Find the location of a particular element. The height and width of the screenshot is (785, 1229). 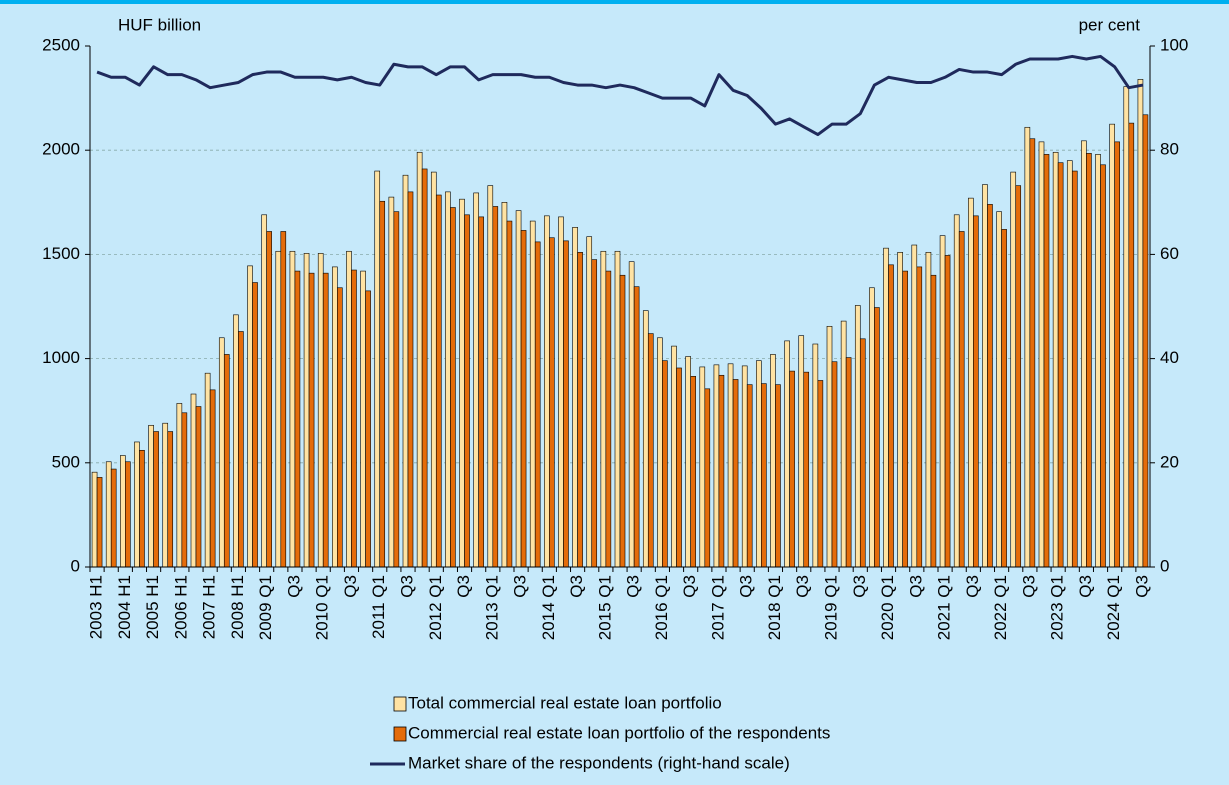

x-tick-label: 2016 Q1 is located at coordinates (661, 607).